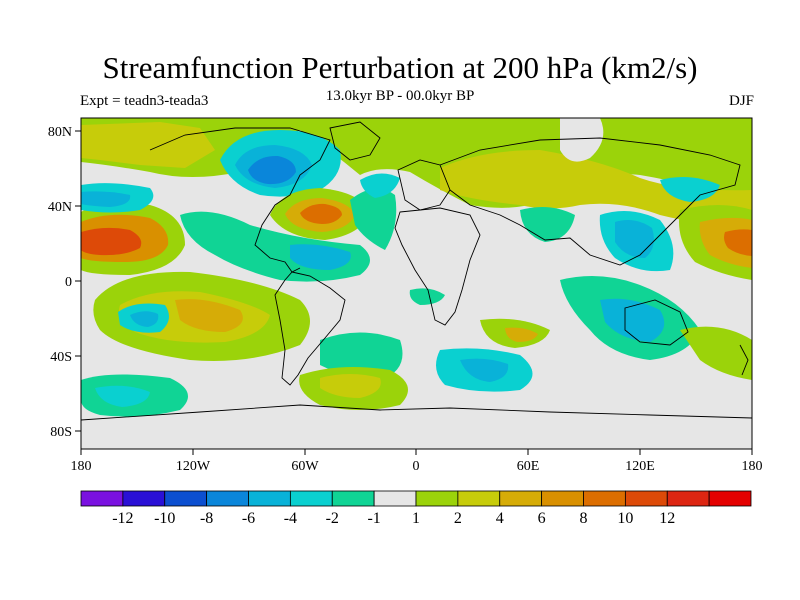  What do you see at coordinates (305, 466) in the screenshot?
I see `lon-label-60w: 60W` at bounding box center [305, 466].